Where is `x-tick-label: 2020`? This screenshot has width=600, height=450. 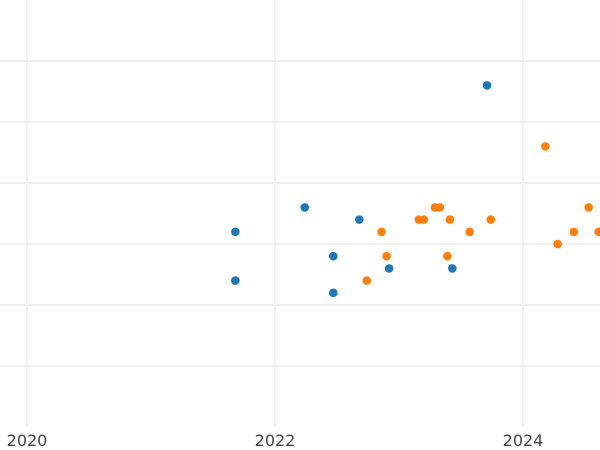
x-tick-label: 2020 is located at coordinates (27, 440).